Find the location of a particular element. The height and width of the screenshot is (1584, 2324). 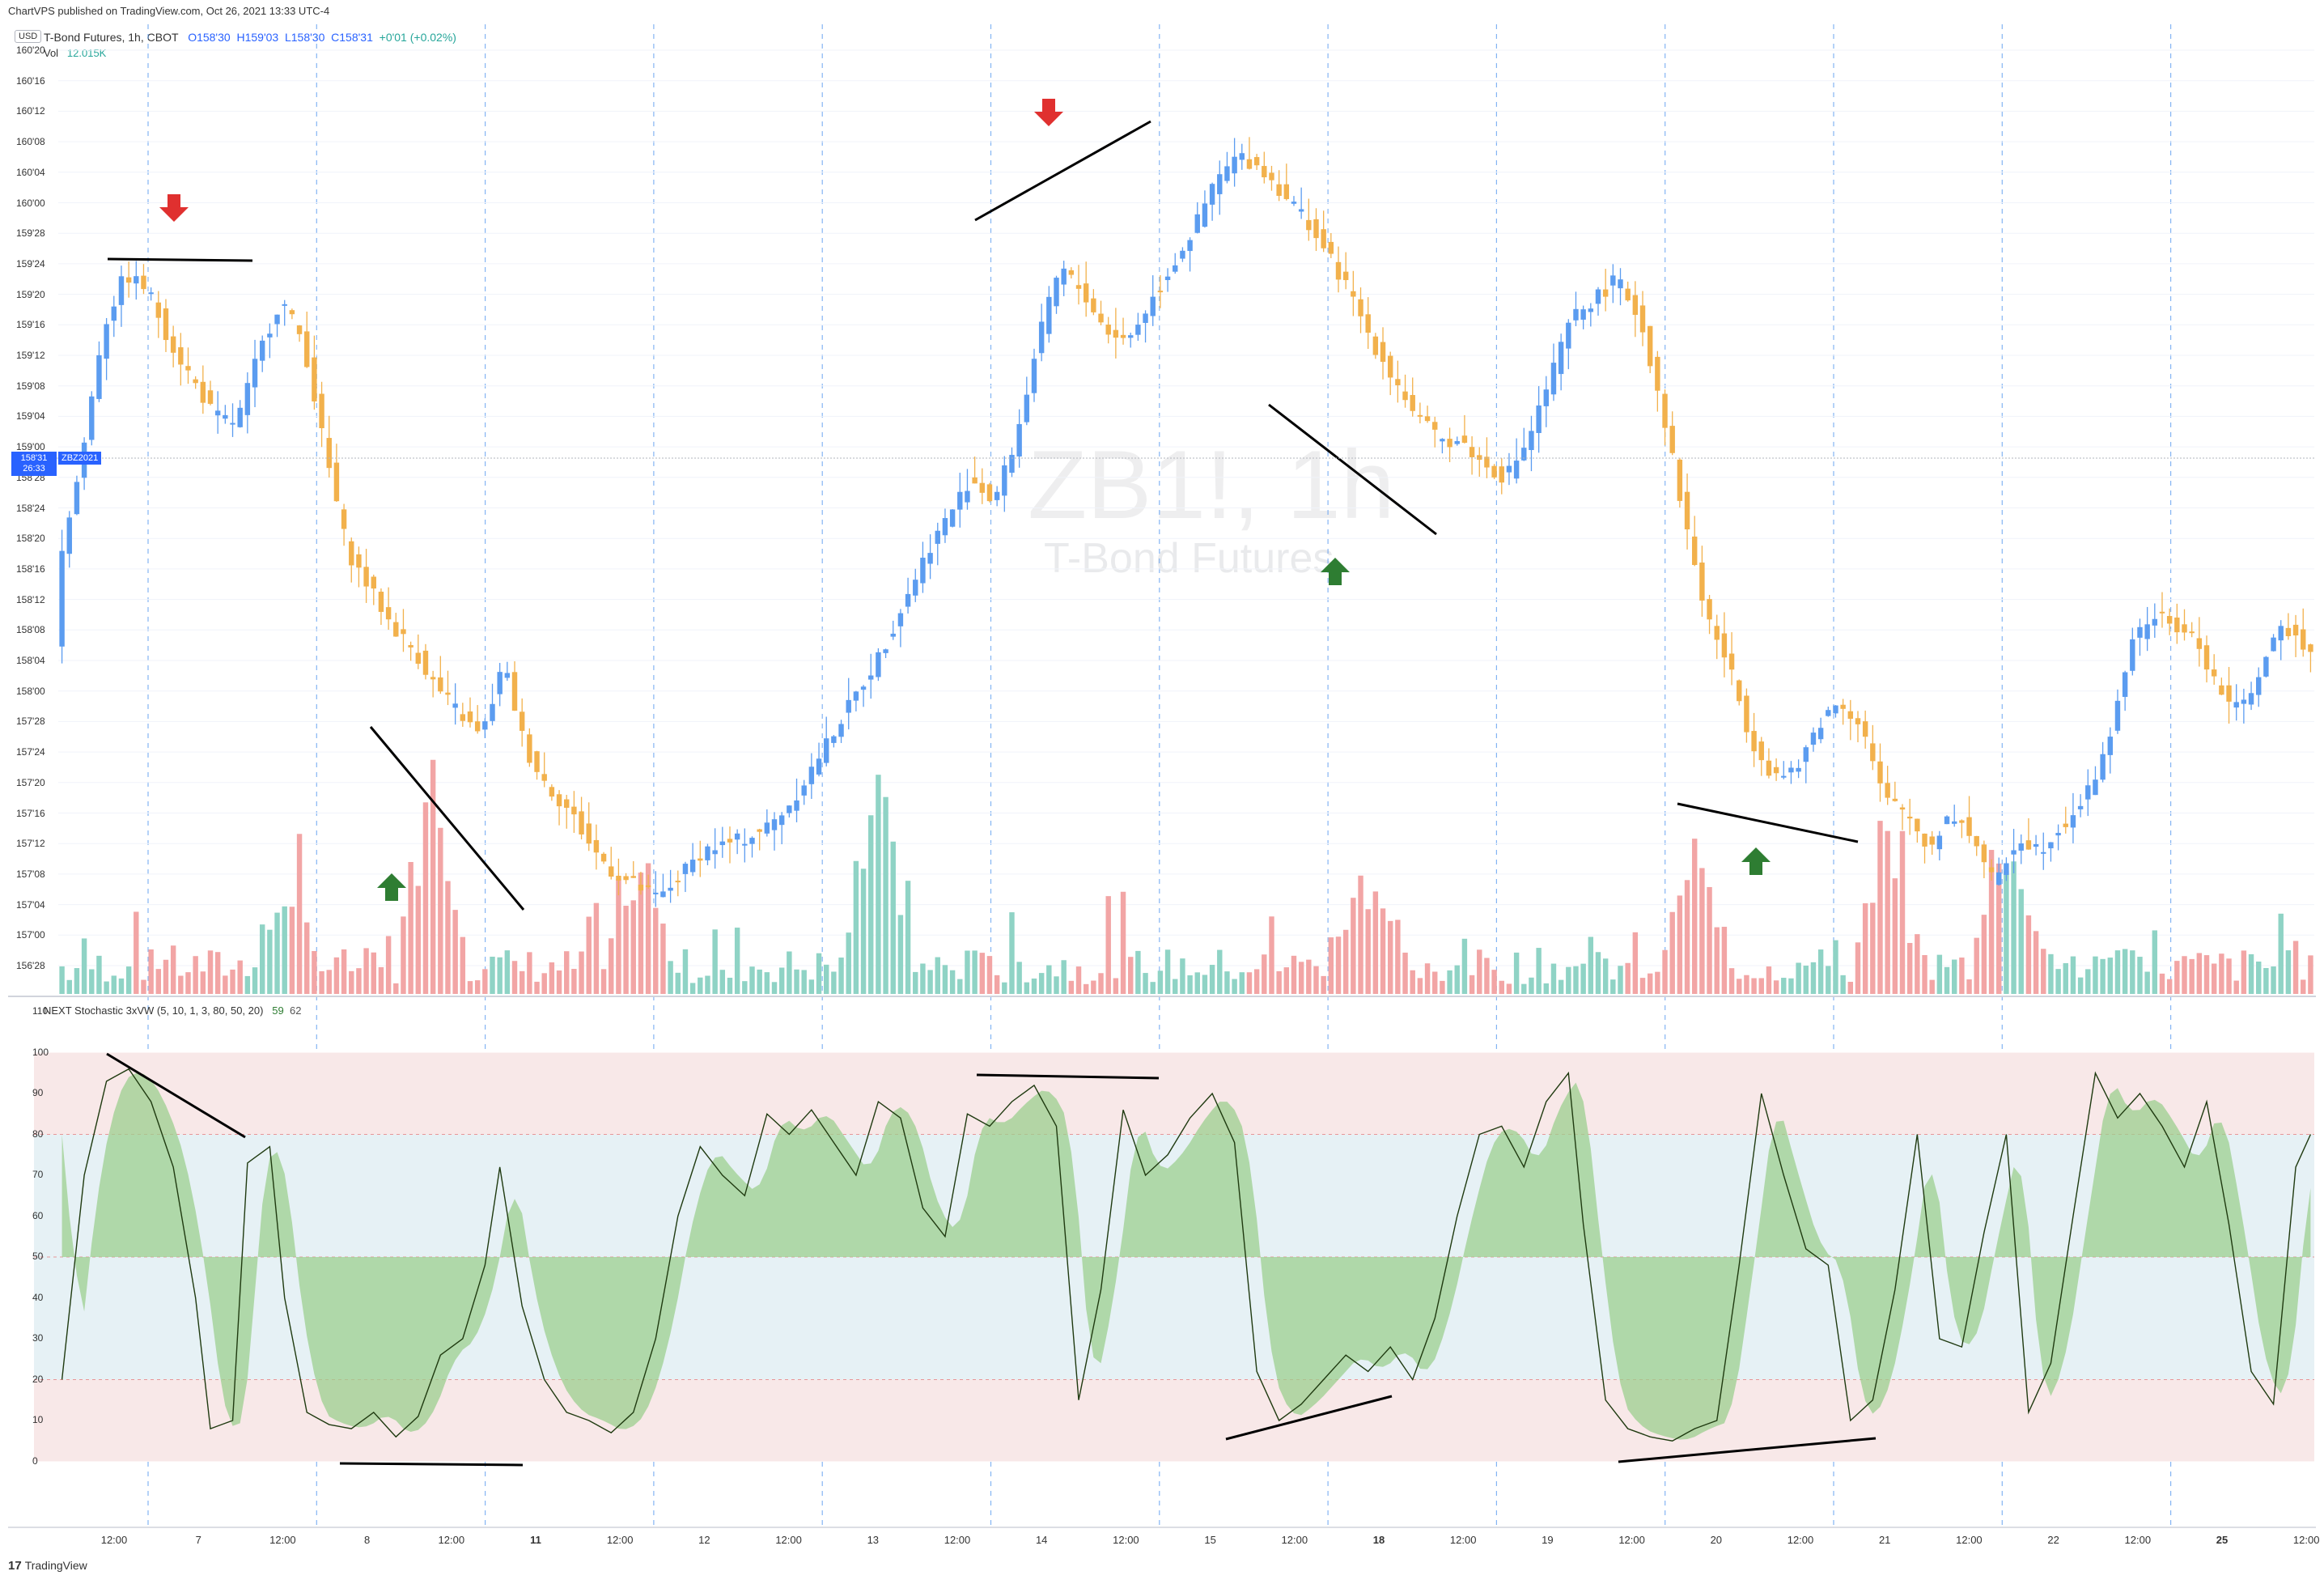

tradingview-logo: 17 TradingView is located at coordinates (47, 1566).